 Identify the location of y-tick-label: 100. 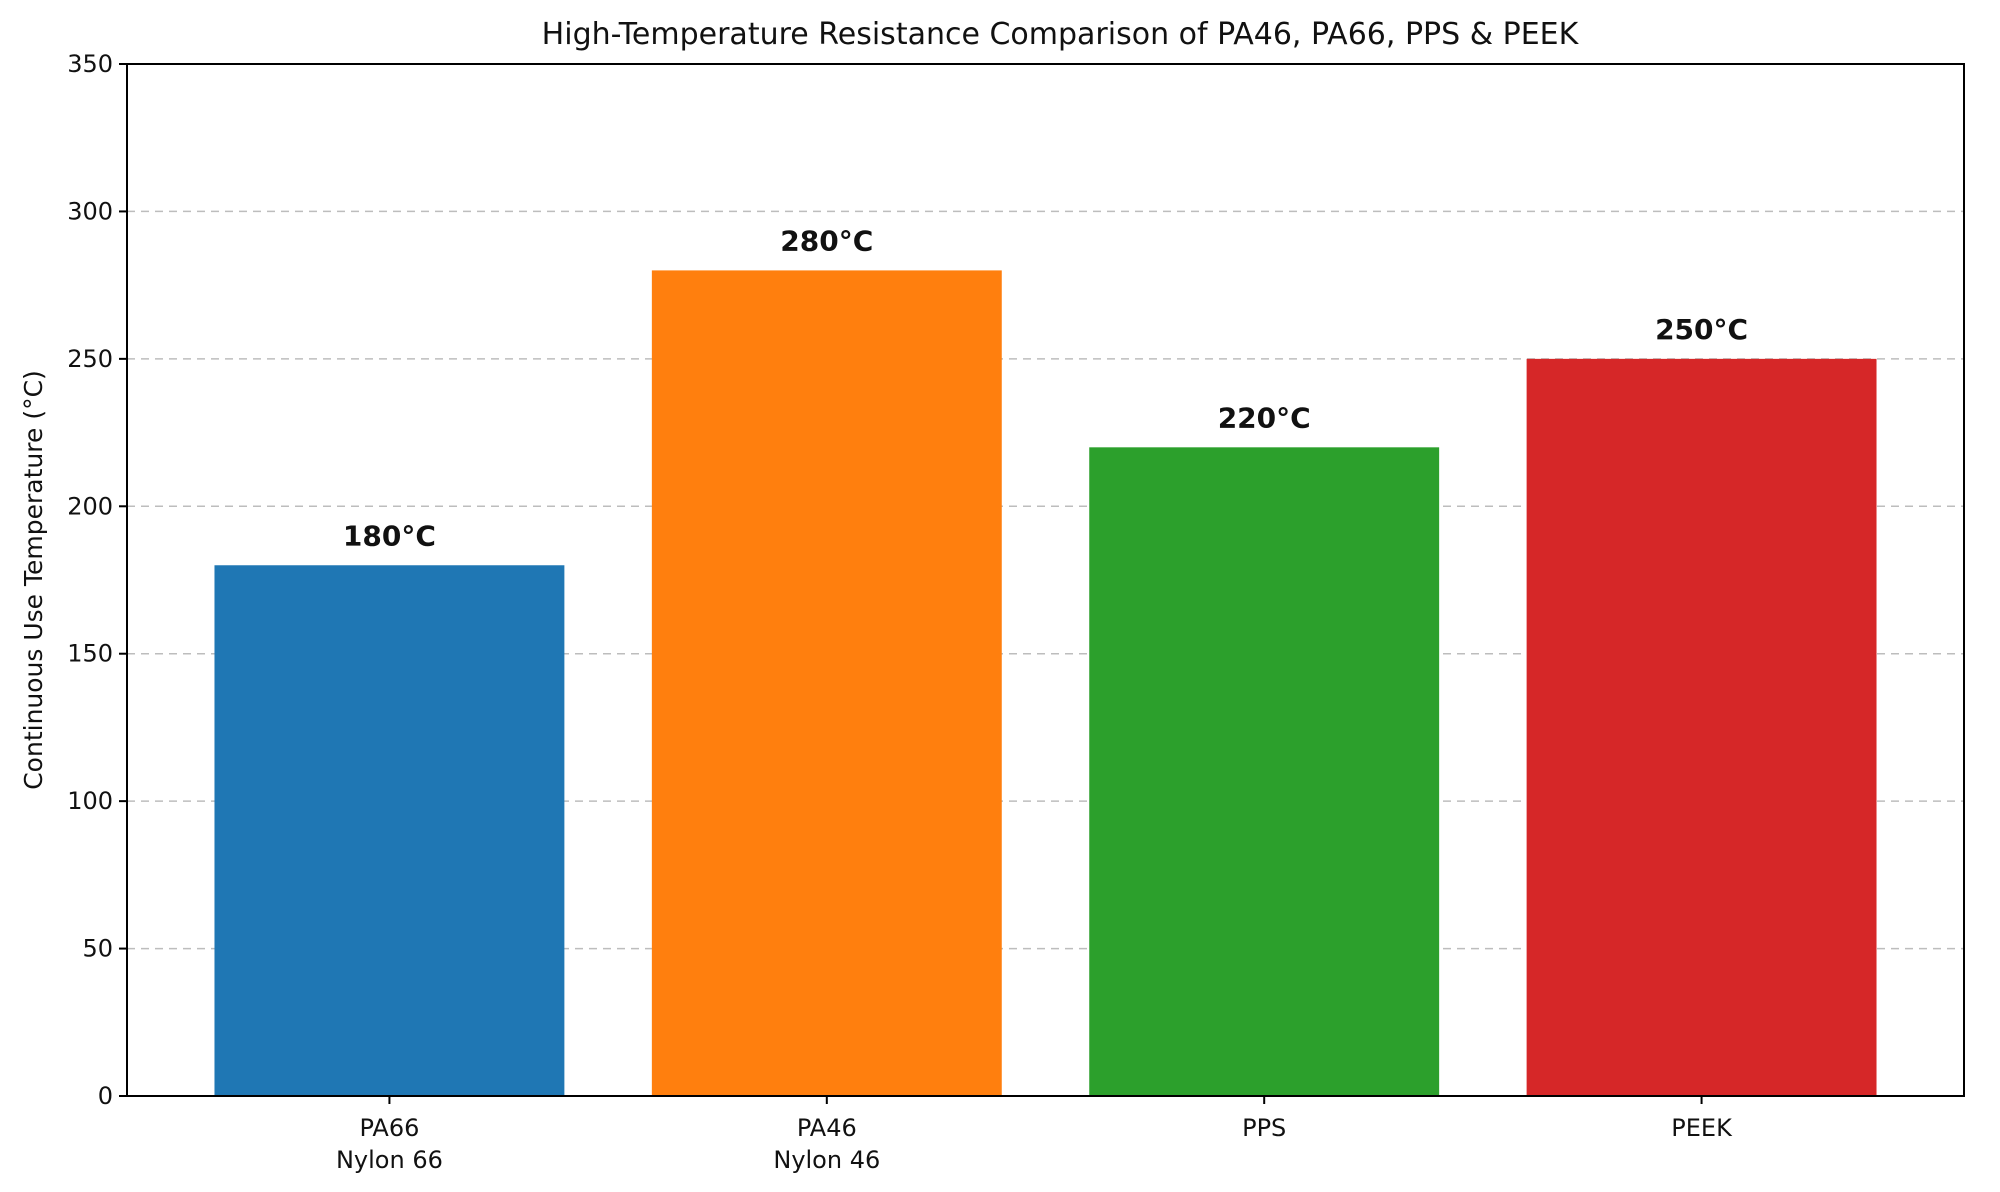
(90, 801).